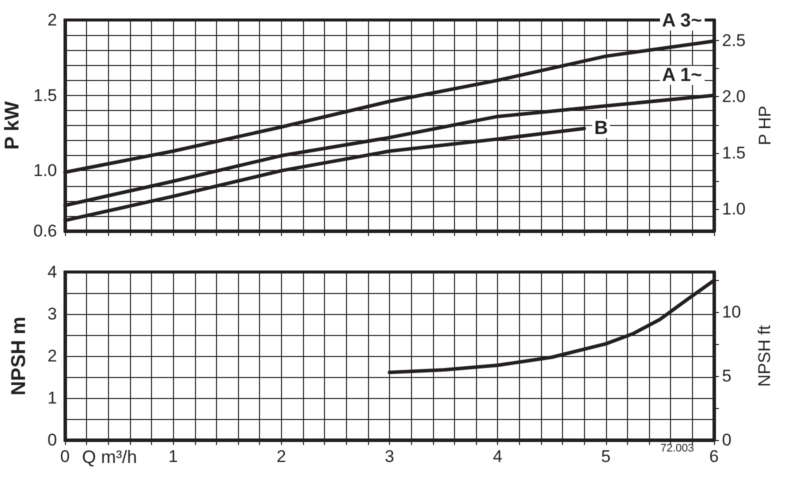 This screenshot has height=477, width=787. What do you see at coordinates (734, 40) in the screenshot?
I see `y2-tick-label: 2.5` at bounding box center [734, 40].